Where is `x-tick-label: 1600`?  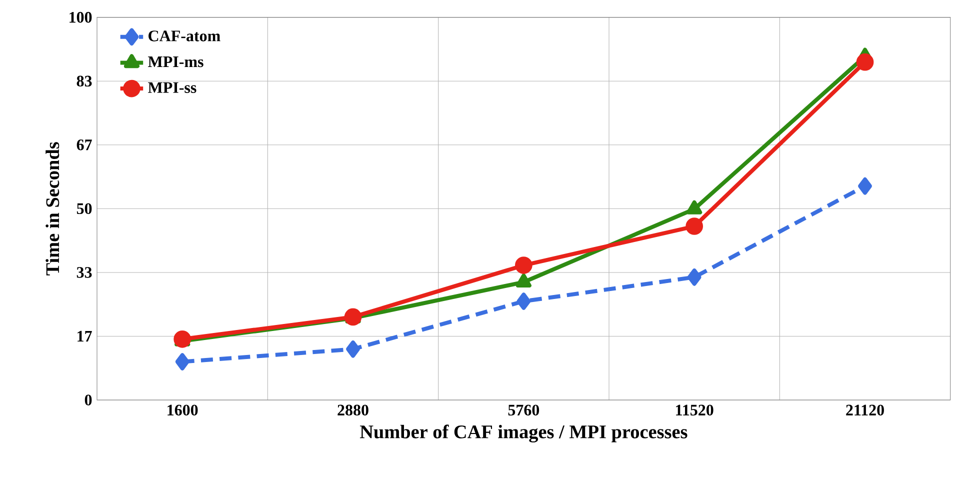
x-tick-label: 1600 is located at coordinates (183, 410).